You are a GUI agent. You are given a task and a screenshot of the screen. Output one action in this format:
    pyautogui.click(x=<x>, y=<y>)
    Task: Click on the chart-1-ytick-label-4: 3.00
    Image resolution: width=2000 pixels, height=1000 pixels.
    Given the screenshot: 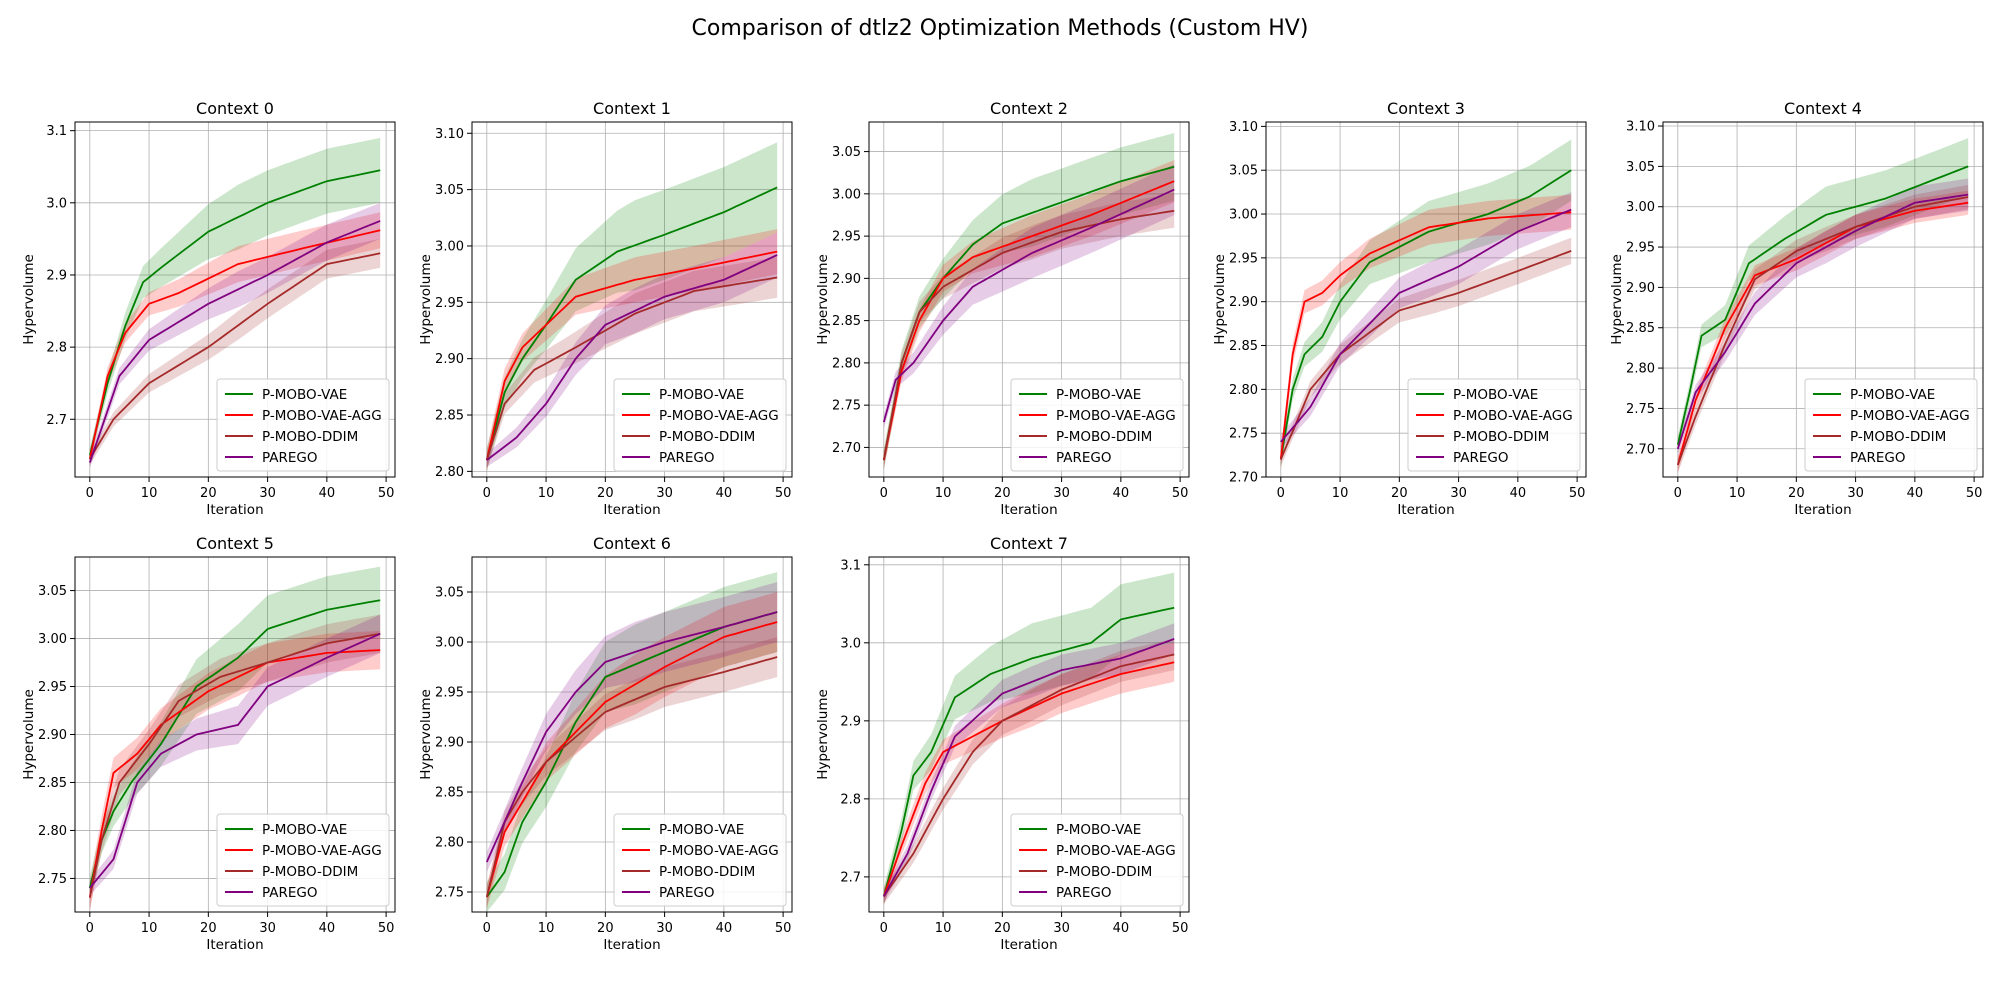 What is the action you would take?
    pyautogui.click(x=449, y=246)
    